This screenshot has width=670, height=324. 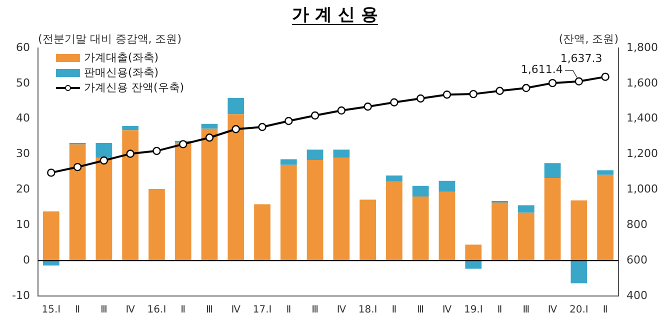 What do you see at coordinates (642, 153) in the screenshot?
I see `y2-tick-label: 1,200` at bounding box center [642, 153].